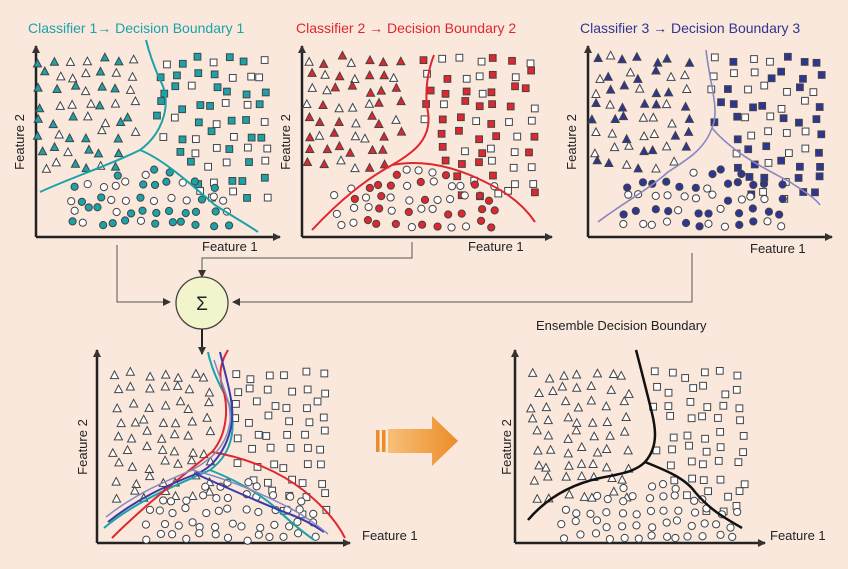 Image resolution: width=848 pixels, height=569 pixels. Describe the element at coordinates (635, 439) in the screenshot. I see `ensemble-boundary` at that location.